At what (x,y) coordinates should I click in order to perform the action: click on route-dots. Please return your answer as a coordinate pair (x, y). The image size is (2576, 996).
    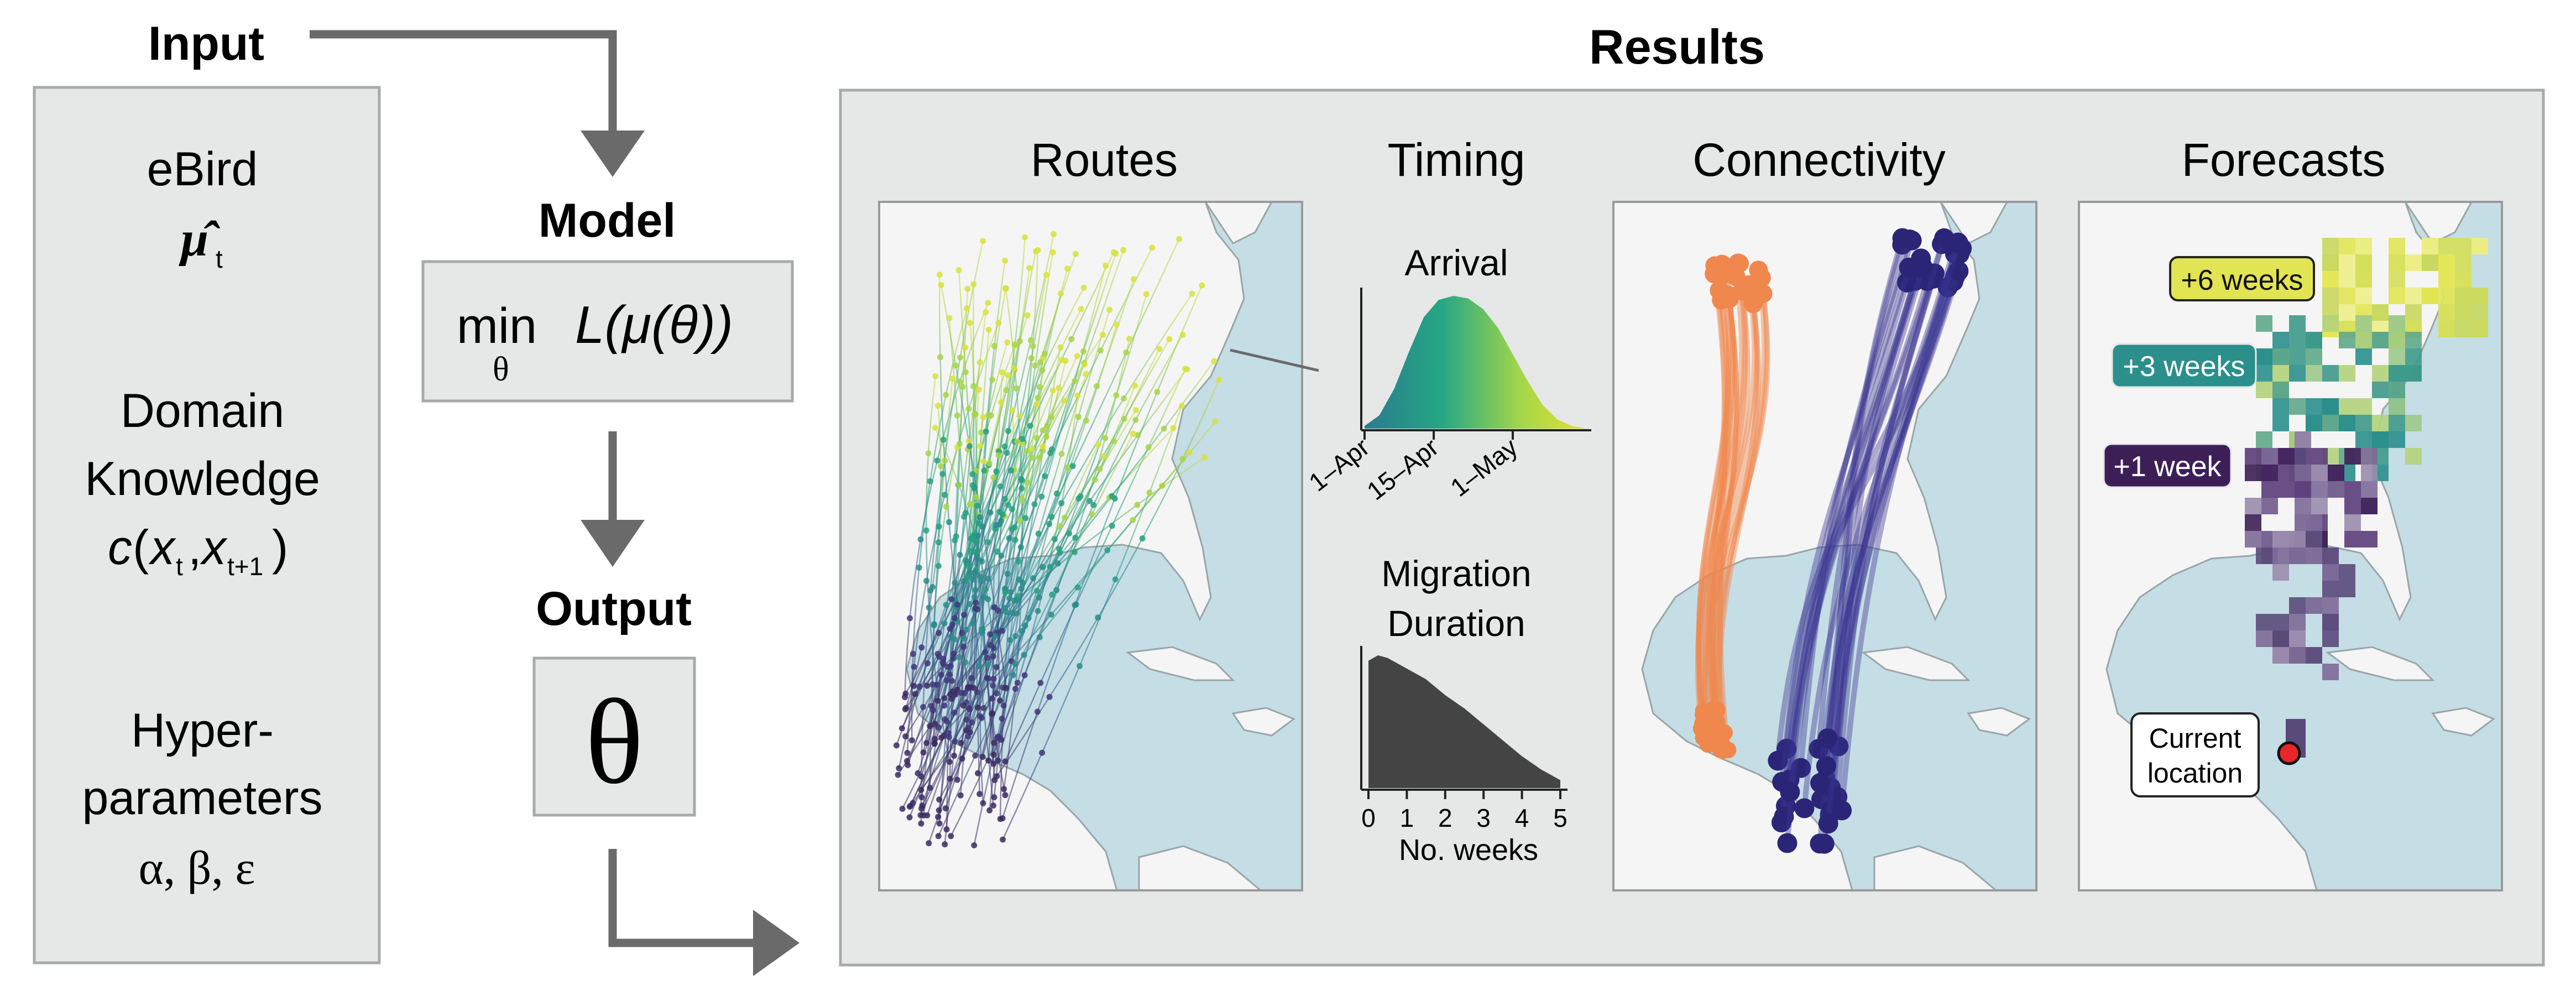
    Looking at the image, I should click on (1057, 539).